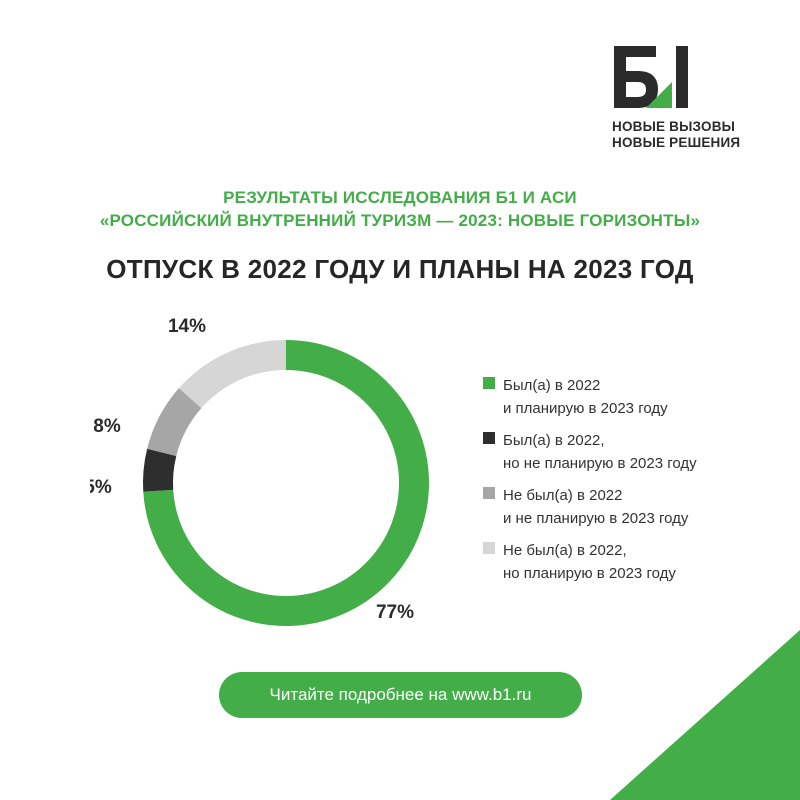  I want to click on slice-percent-label: 8%, so click(107, 426).